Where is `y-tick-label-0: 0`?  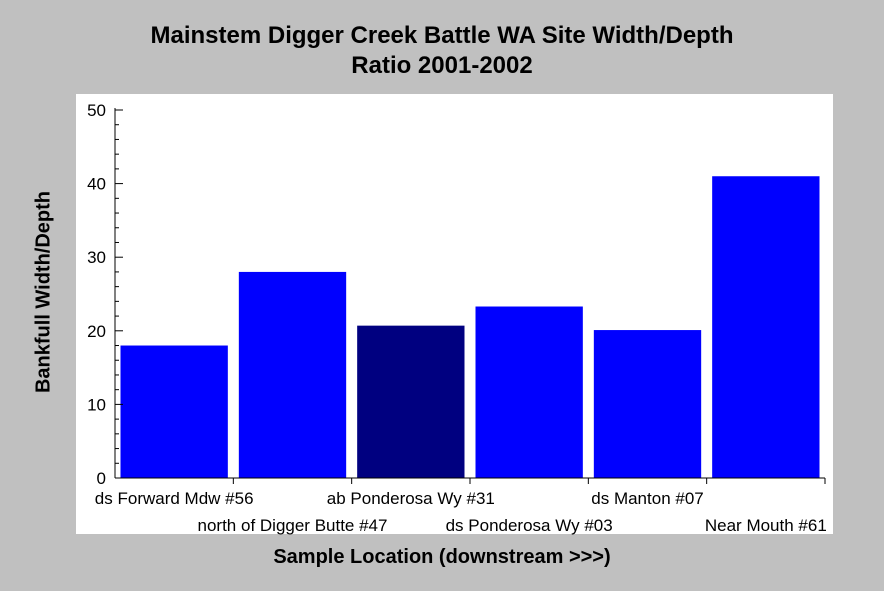
y-tick-label-0: 0 is located at coordinates (101, 478).